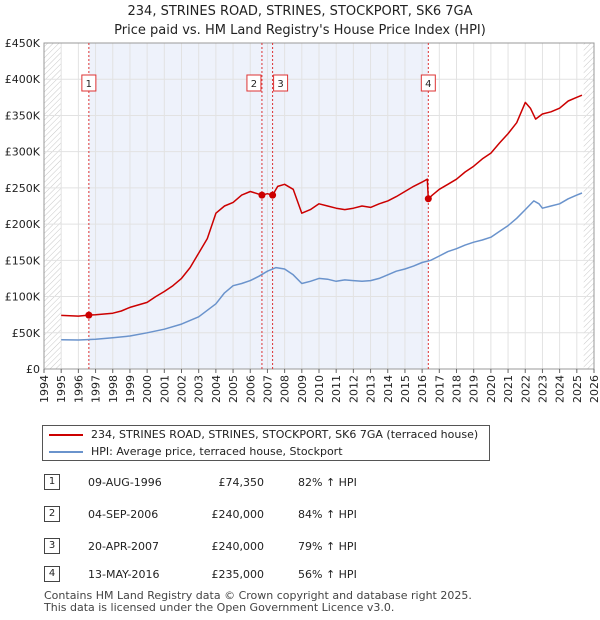 The image size is (600, 620). I want to click on x-tick-label: 1995, so click(61, 389).